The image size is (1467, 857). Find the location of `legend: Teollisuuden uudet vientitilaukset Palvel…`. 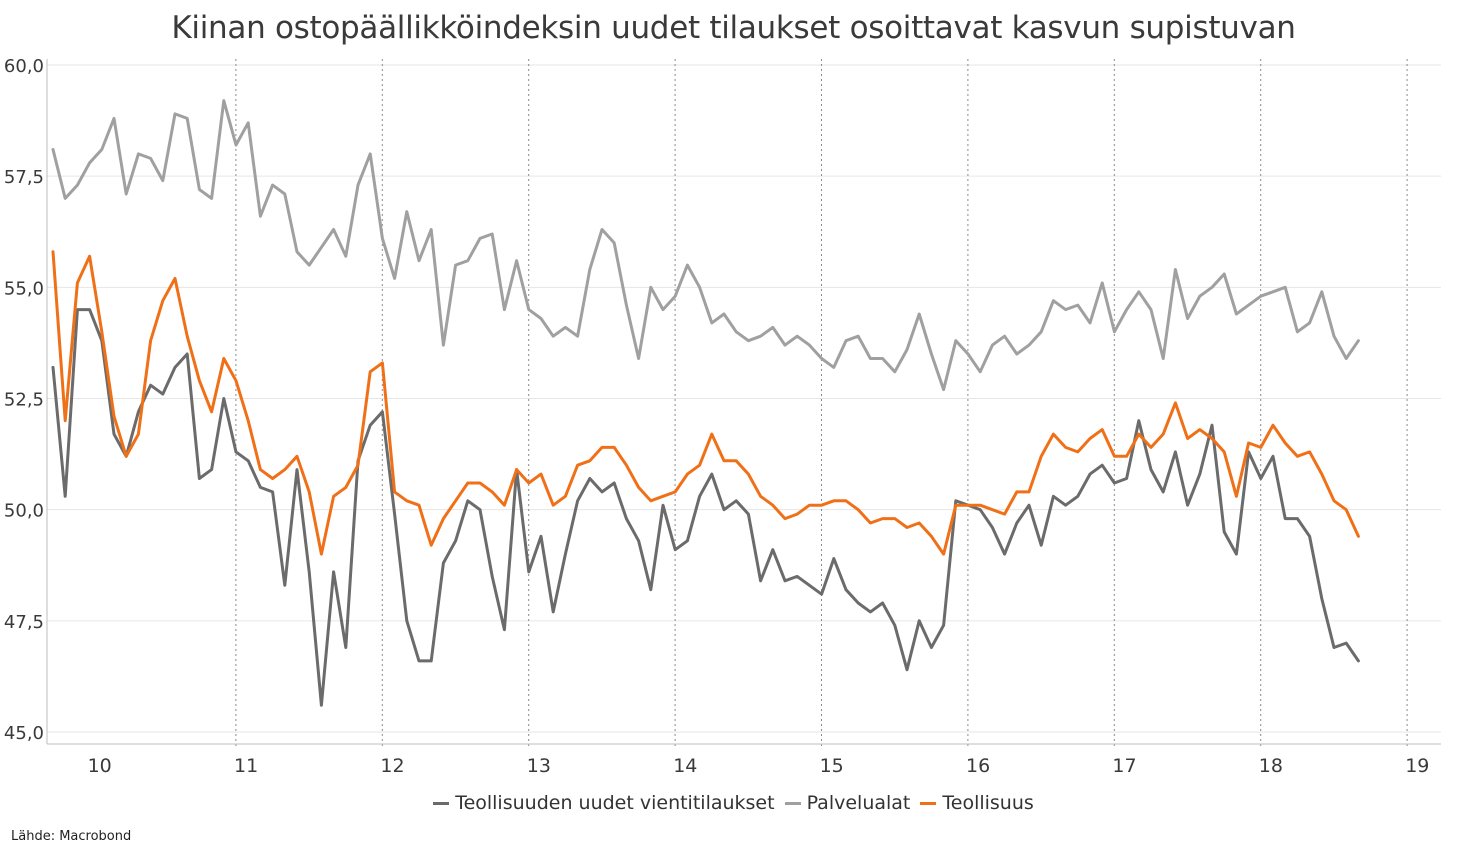

legend: Teollisuuden uudet vientitilaukset Palvel… is located at coordinates (733, 803).